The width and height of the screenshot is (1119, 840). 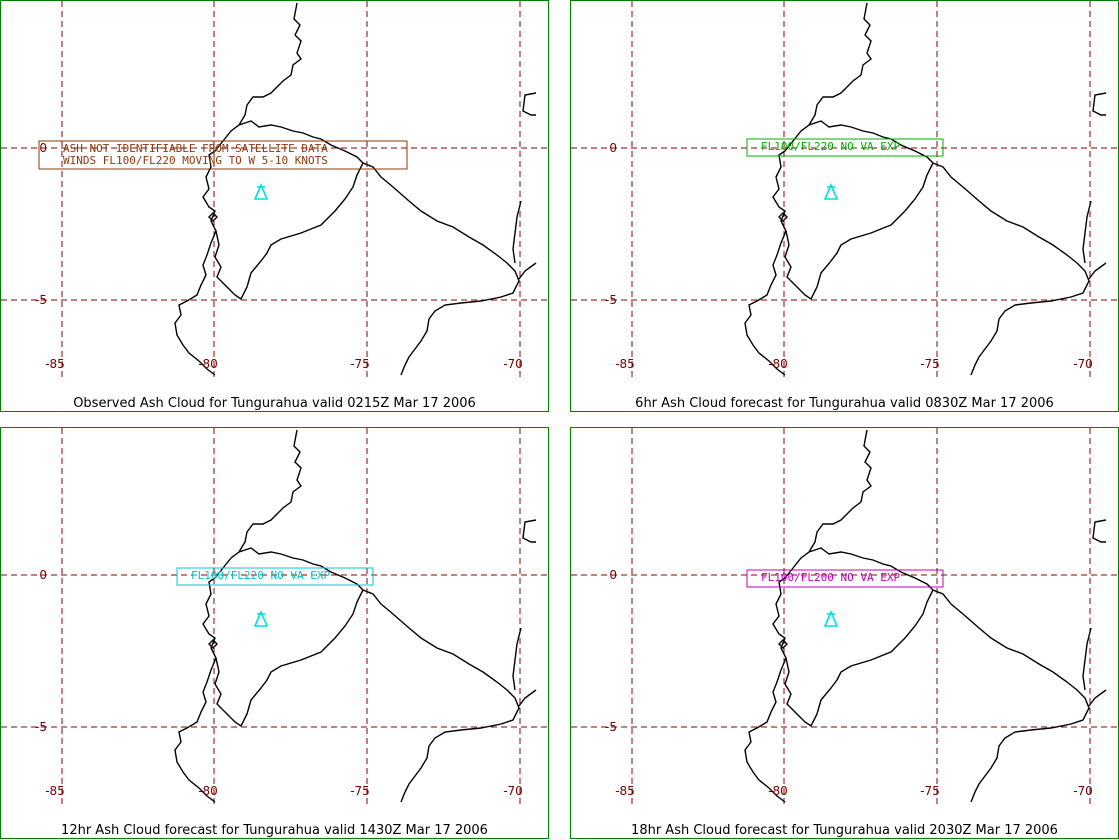 I want to click on advisory-box: FL100/FL200 NO VA EXP, so click(x=845, y=578).